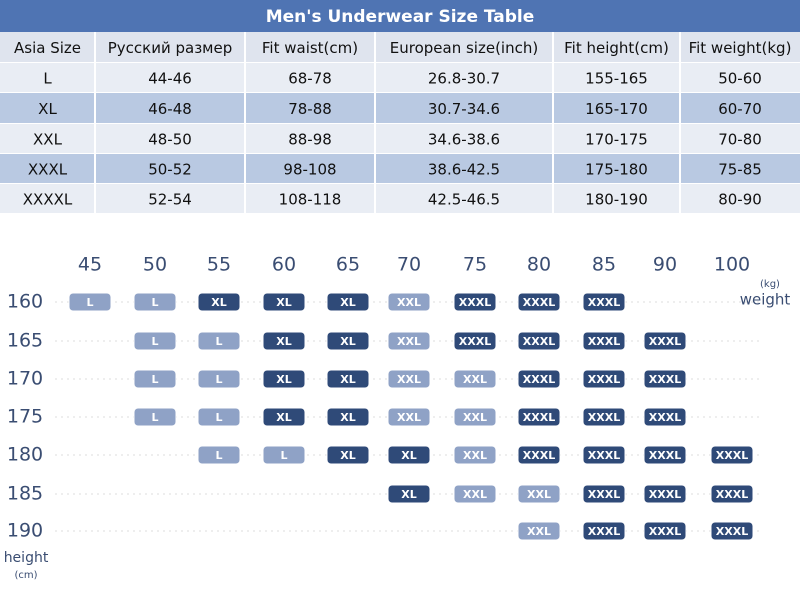 This screenshot has height=589, width=800. I want to click on weight-label: 75, so click(475, 265).